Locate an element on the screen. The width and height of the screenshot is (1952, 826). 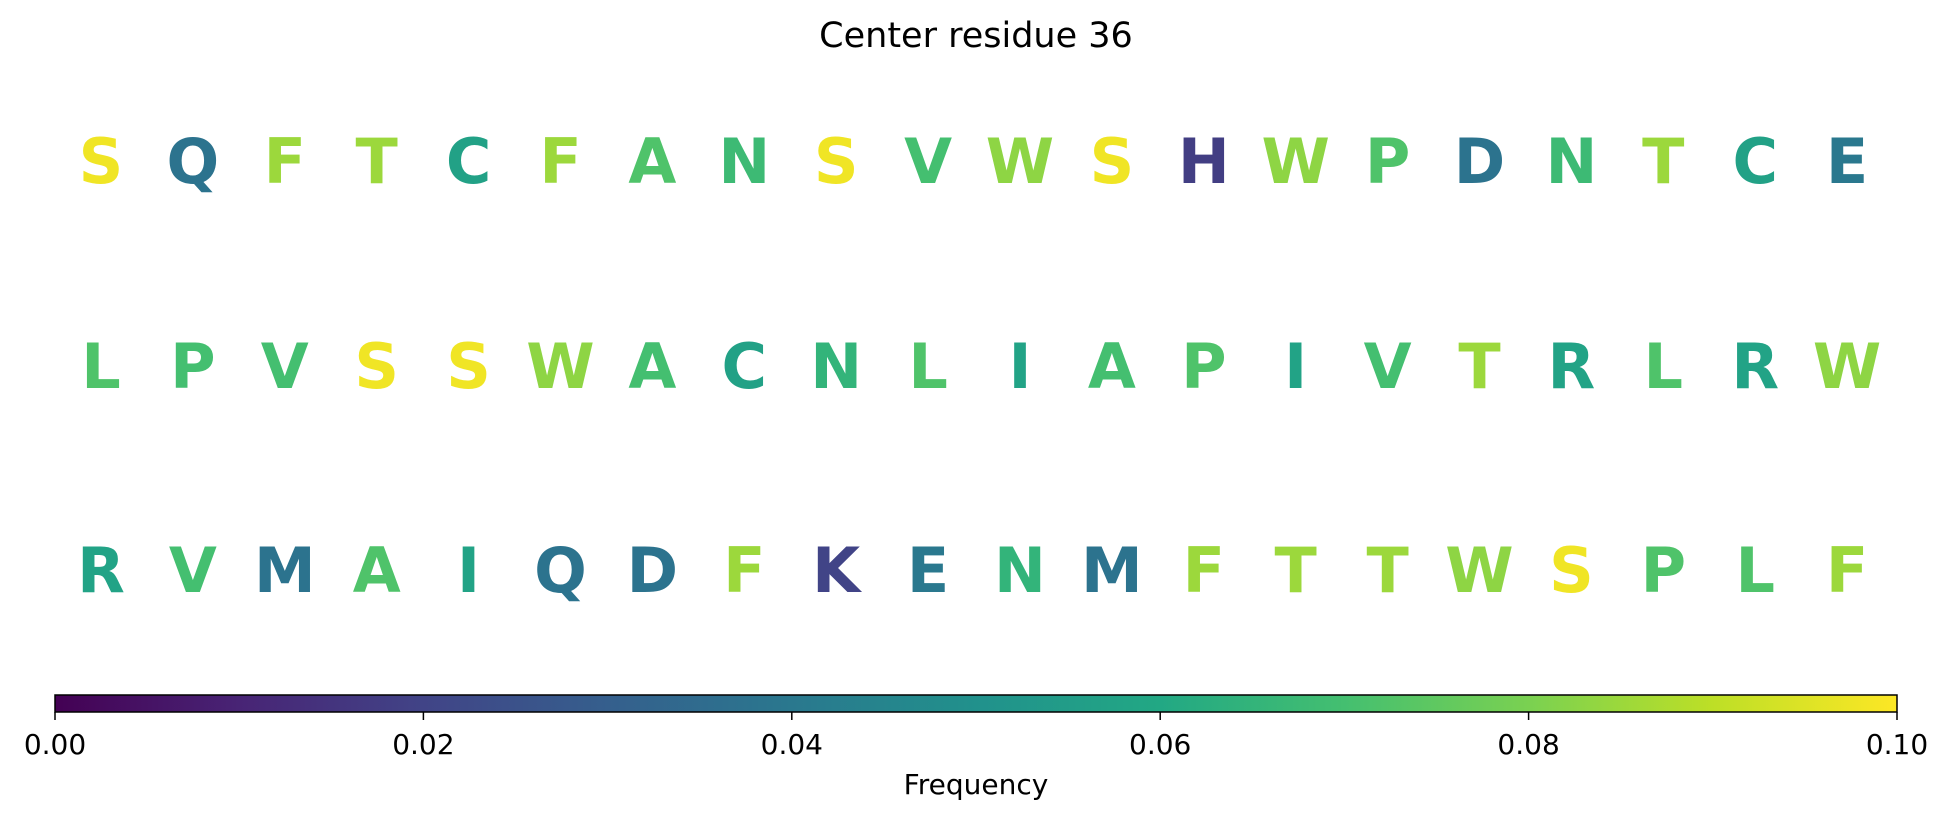
colorbar is located at coordinates (976, 703).